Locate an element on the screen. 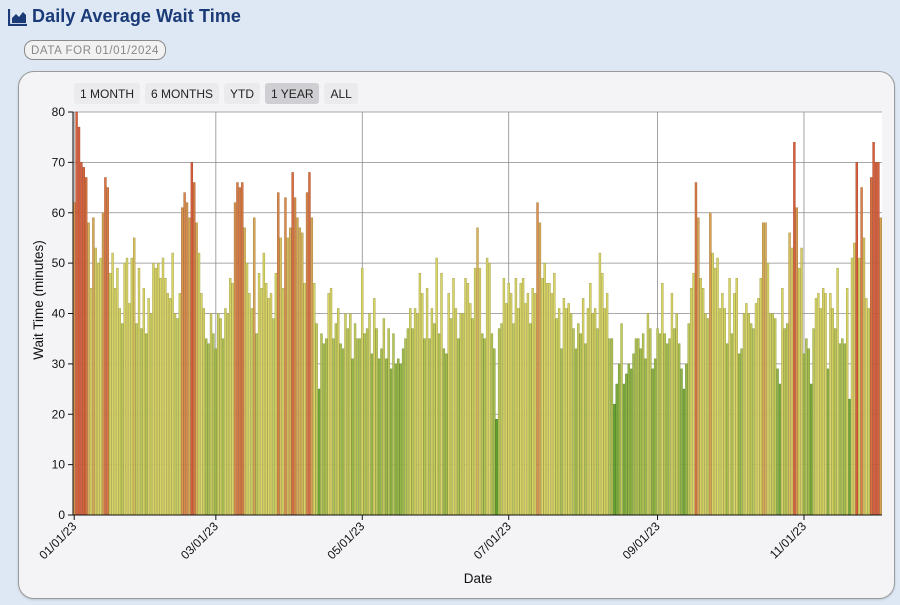  range-all-button: ALL is located at coordinates (341, 93).